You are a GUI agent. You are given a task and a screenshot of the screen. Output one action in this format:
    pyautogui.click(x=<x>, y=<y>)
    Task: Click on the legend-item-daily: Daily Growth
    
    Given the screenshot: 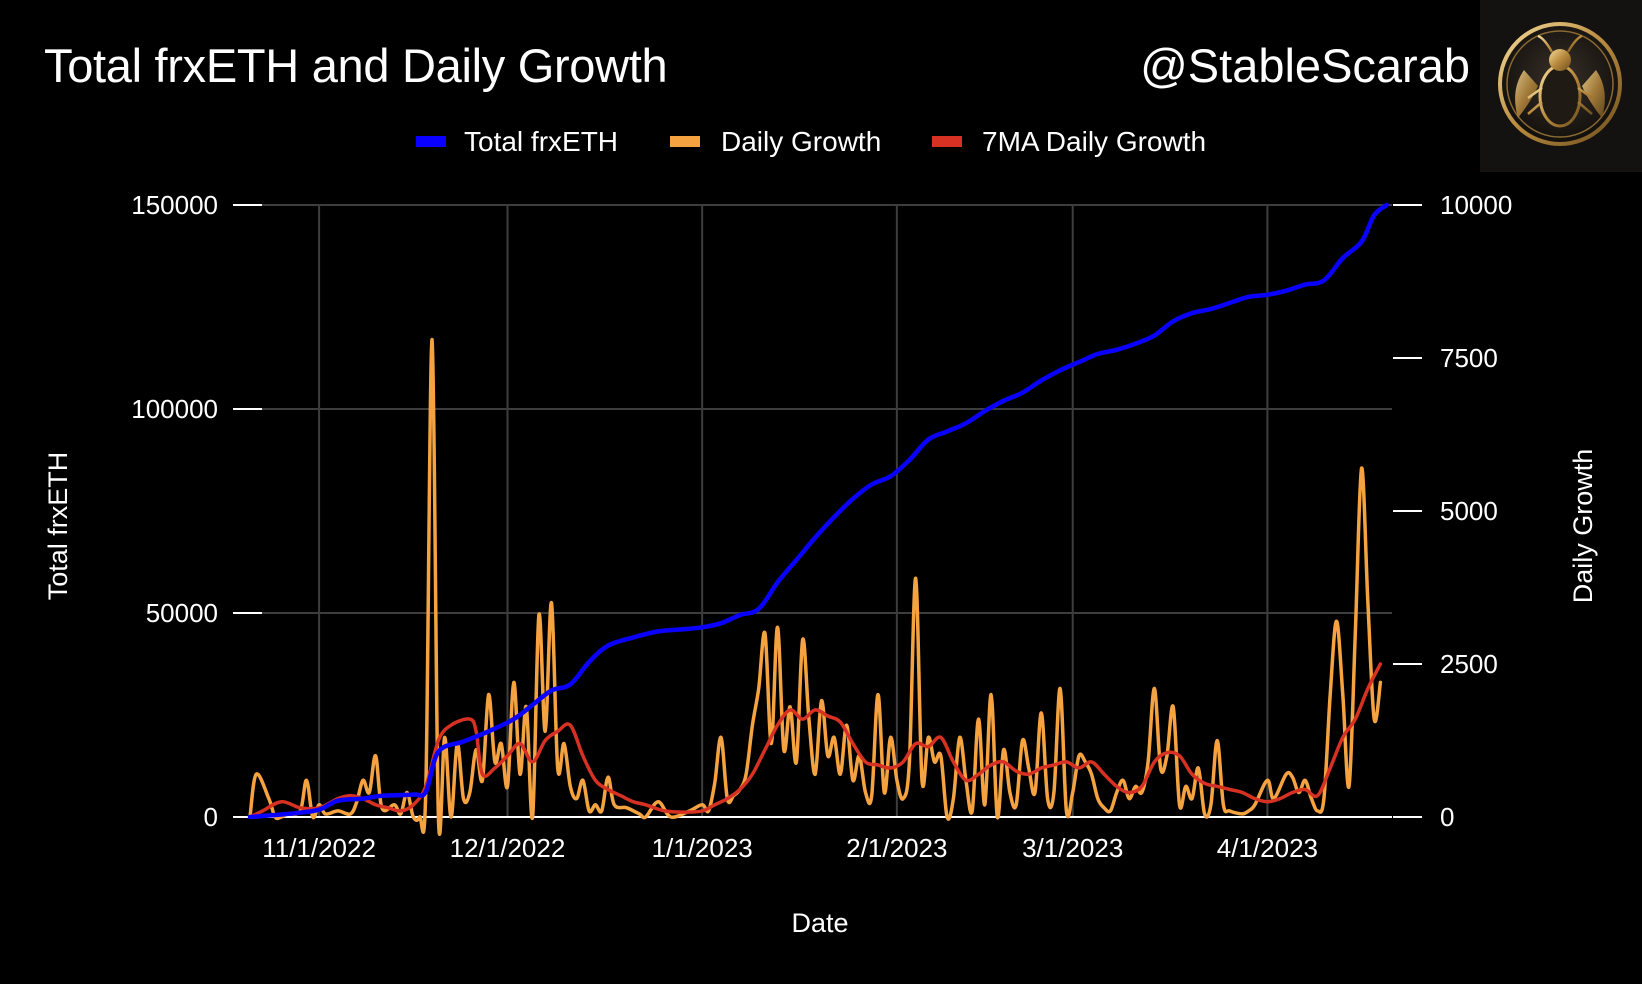 What is the action you would take?
    pyautogui.click(x=775, y=141)
    